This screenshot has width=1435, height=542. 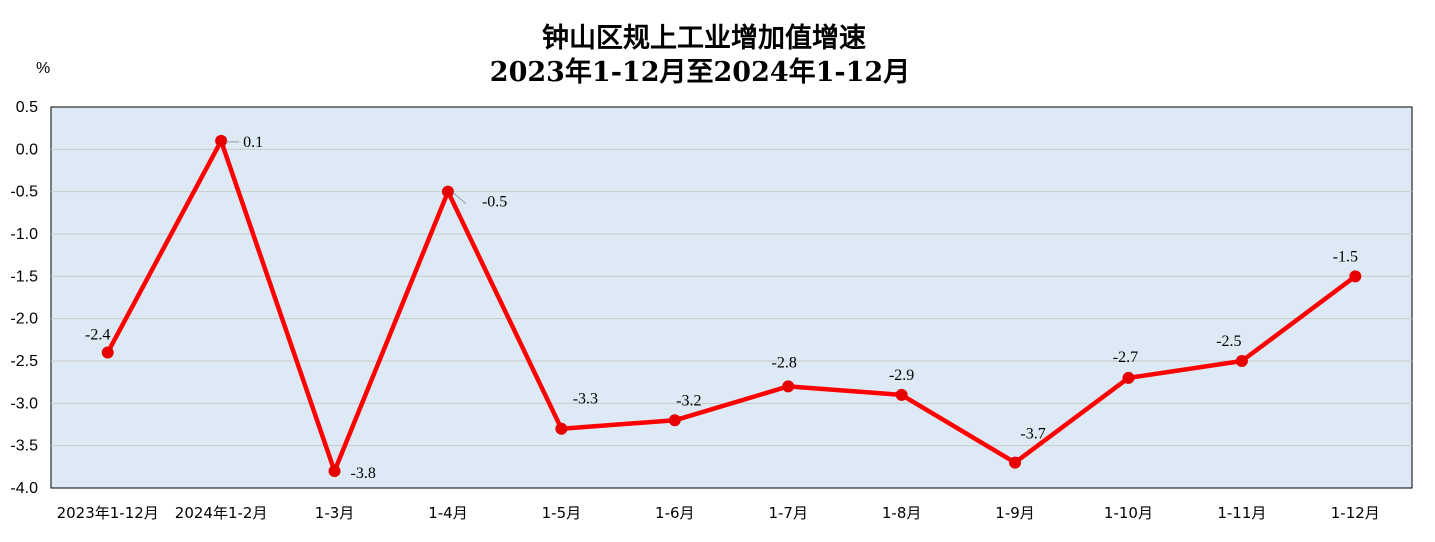 I want to click on y-tick-label: -2.5, so click(x=24, y=361).